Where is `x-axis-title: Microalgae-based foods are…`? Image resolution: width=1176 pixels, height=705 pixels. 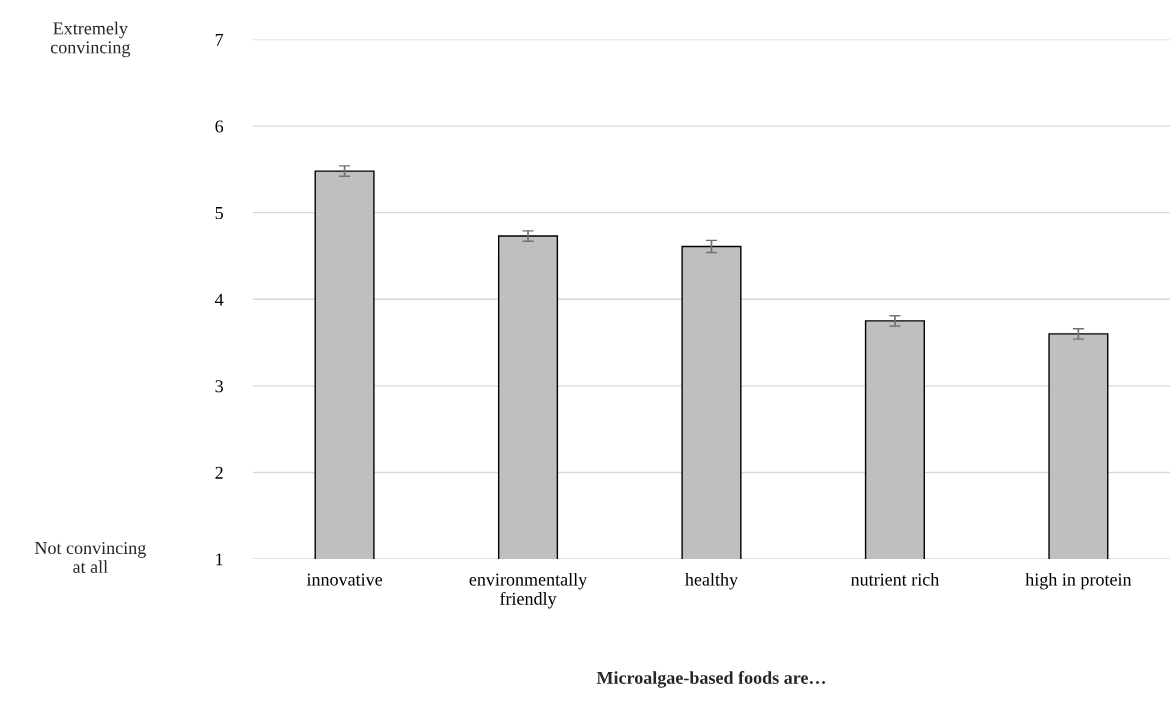 x-axis-title: Microalgae-based foods are… is located at coordinates (711, 679).